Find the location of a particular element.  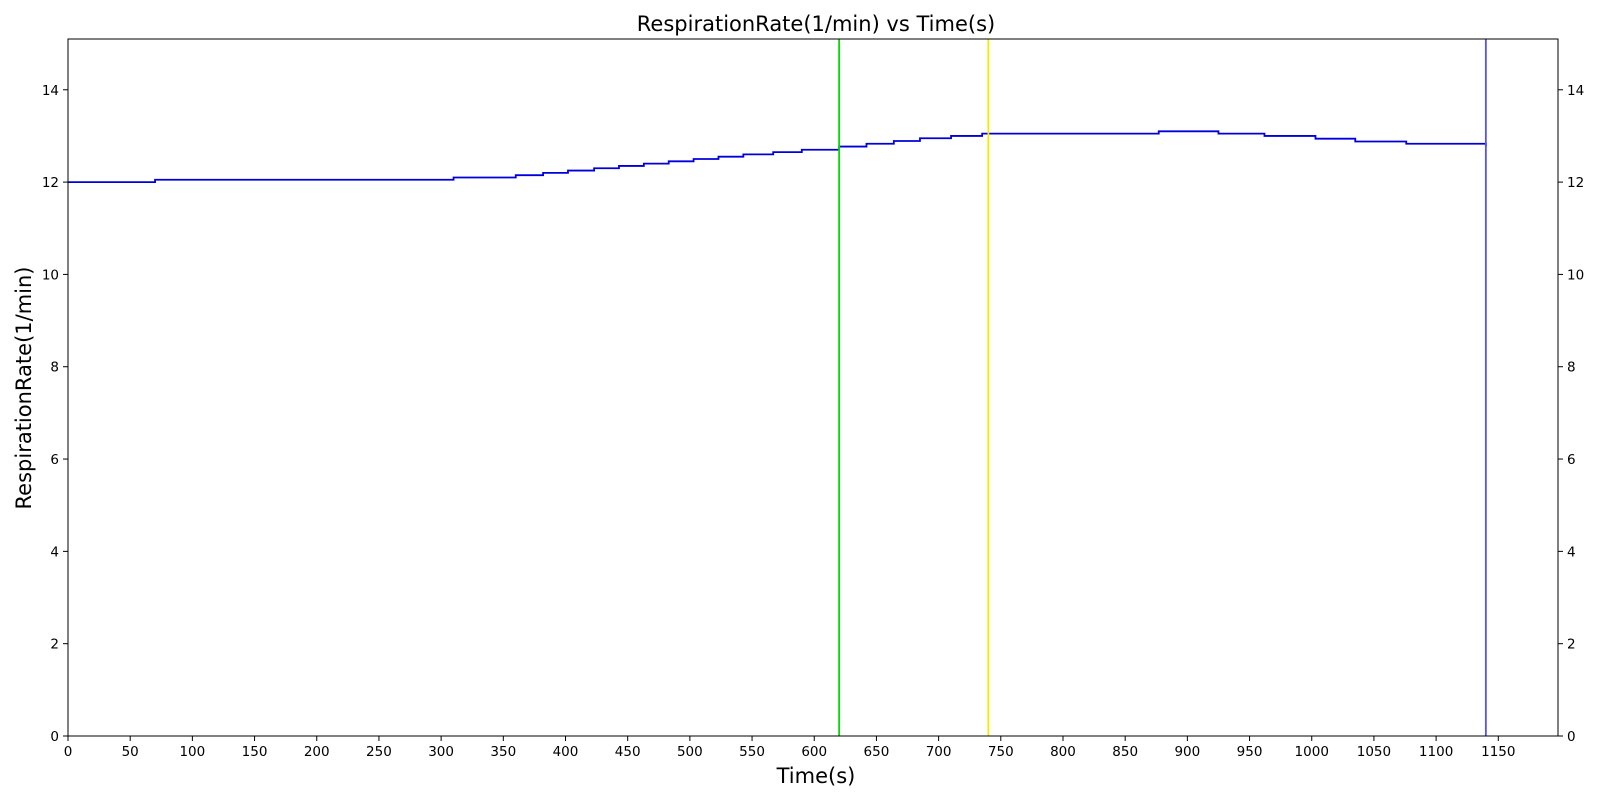

chart-title: RespirationRate(1/min) vs Time(s) is located at coordinates (816, 24).